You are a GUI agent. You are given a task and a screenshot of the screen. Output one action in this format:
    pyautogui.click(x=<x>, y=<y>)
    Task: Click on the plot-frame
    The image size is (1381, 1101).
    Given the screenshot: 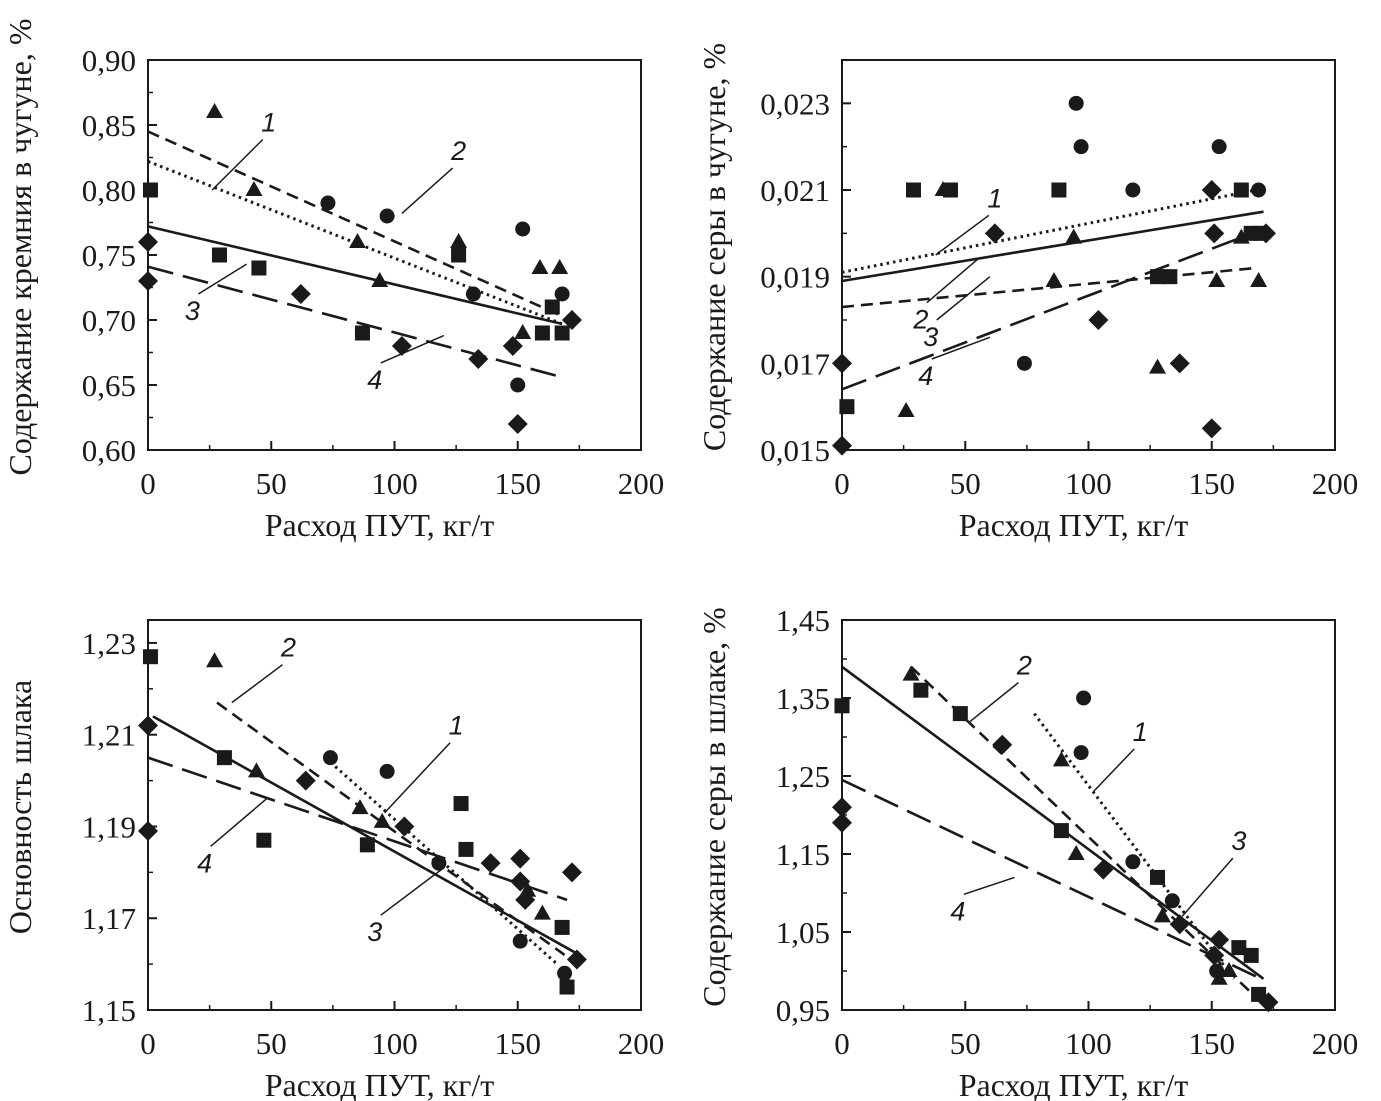 What is the action you would take?
    pyautogui.click(x=1088, y=255)
    